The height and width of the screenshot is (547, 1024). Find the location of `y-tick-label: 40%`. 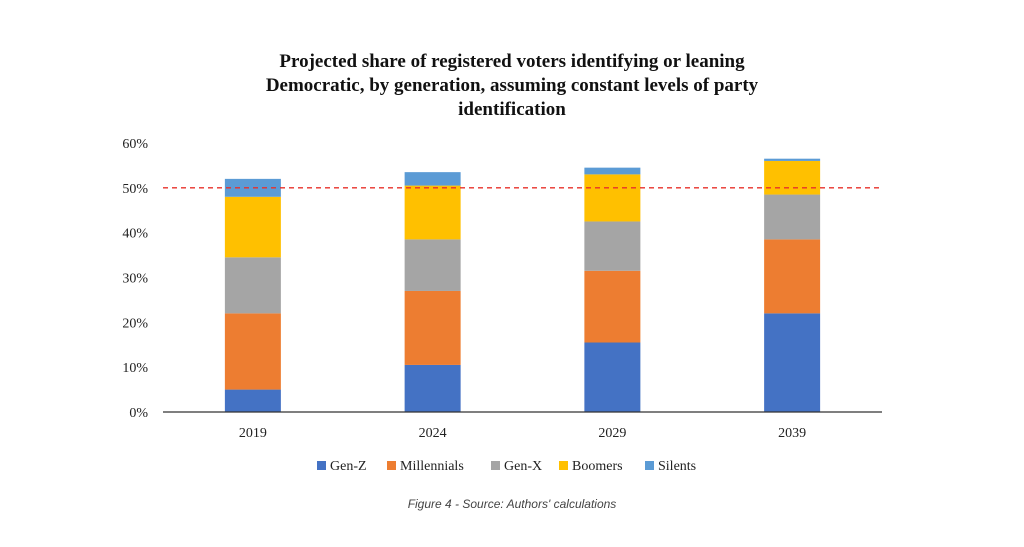

y-tick-label: 40% is located at coordinates (135, 234).